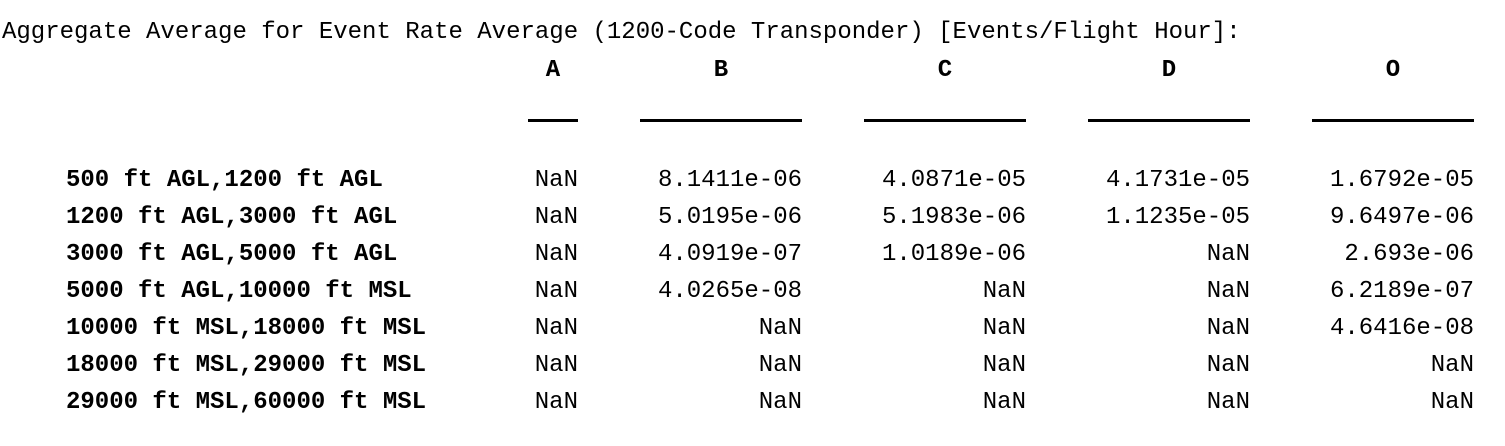 The image size is (1505, 446). I want to click on table-cell: 4.0265e-08, so click(729, 291).